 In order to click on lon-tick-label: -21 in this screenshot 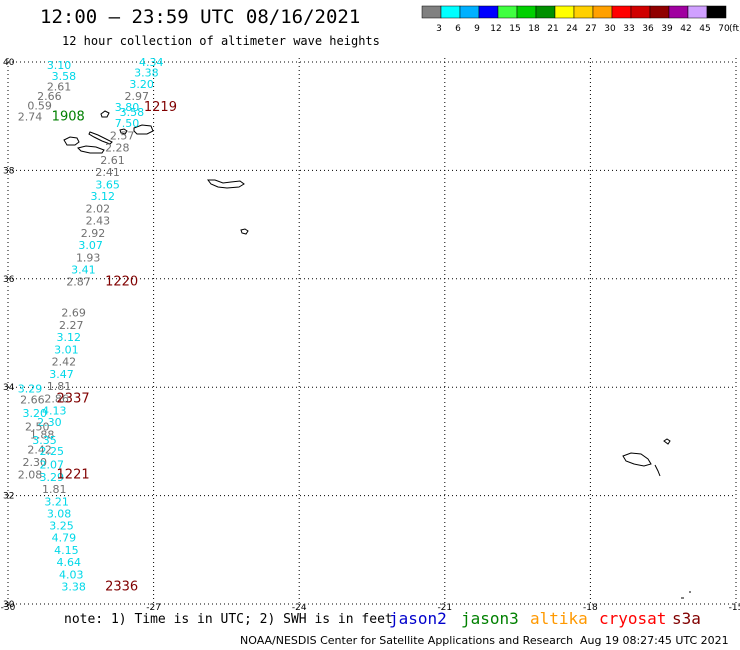, I will do `click(444, 606)`.